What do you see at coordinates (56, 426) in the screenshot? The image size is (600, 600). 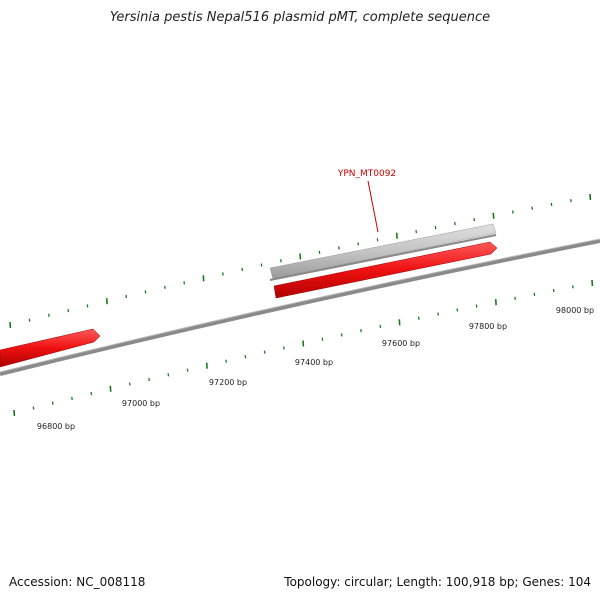 I see `scale-label-96800: 96800 bp` at bounding box center [56, 426].